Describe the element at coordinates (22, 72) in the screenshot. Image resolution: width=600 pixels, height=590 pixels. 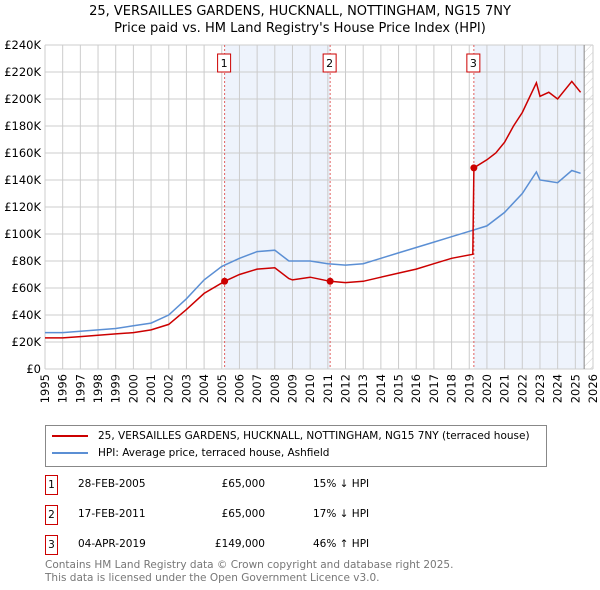
I see `y-tick-label: £220K` at that location.